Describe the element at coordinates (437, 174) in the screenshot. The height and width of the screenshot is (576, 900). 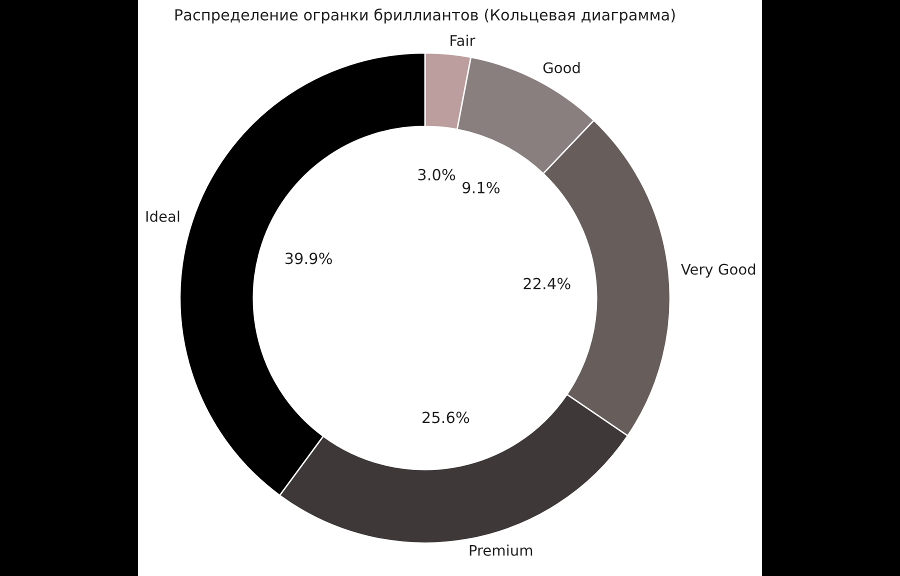
I see `data-label: 3.0%` at that location.